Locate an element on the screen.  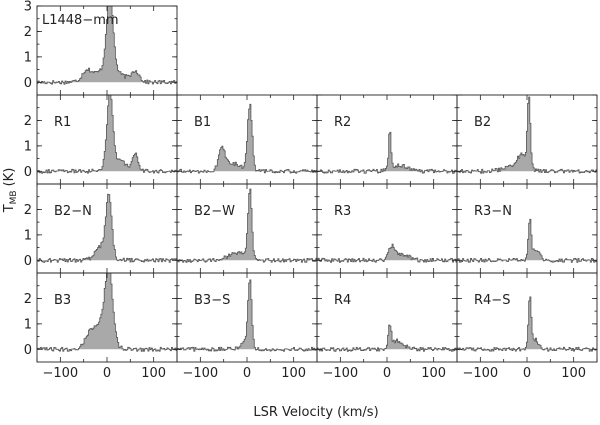
y-axis-title-main: T is located at coordinates (9, 208).